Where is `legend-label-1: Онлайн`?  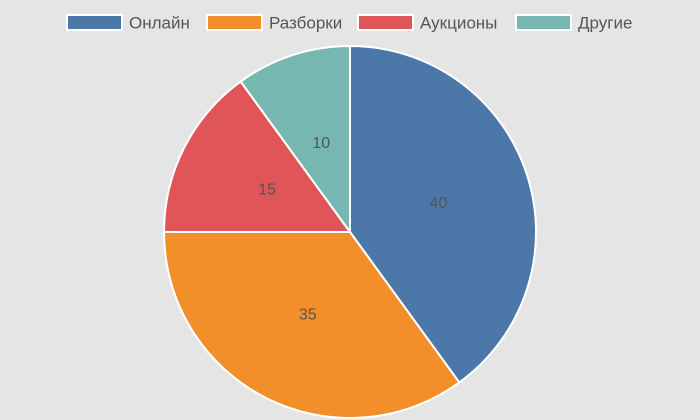
legend-label-1: Онлайн is located at coordinates (159, 23).